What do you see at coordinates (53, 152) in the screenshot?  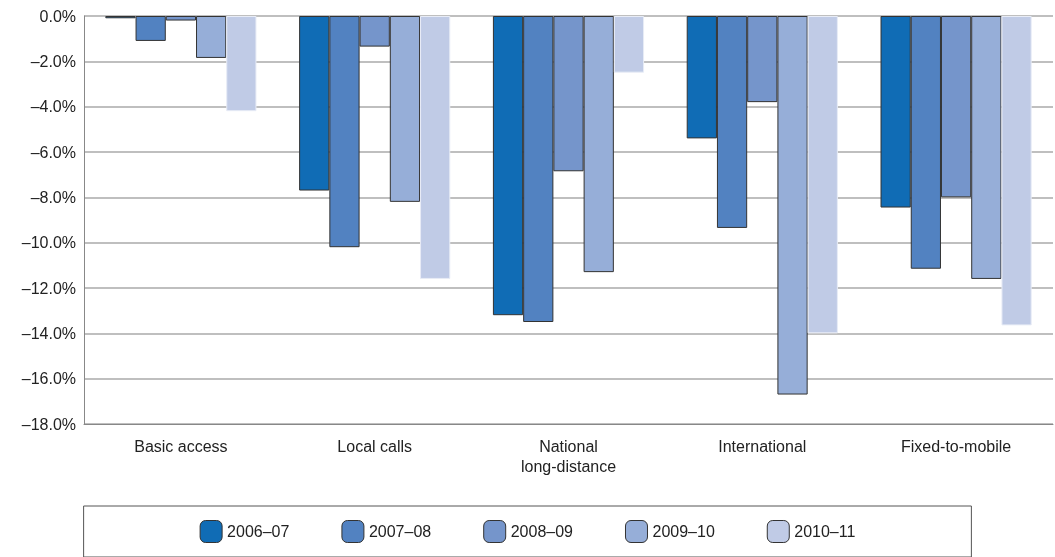 I see `y-tick-label: –6.0%` at bounding box center [53, 152].